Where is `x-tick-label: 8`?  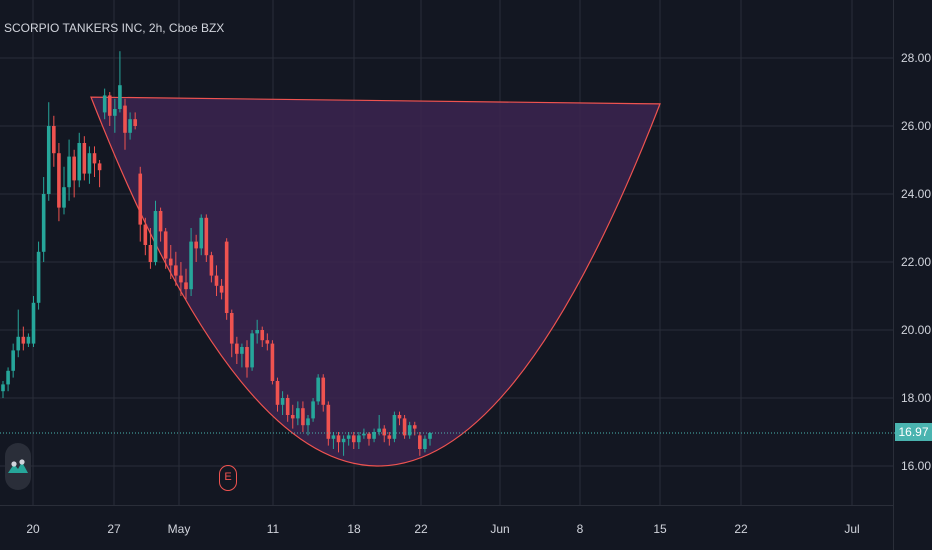 x-tick-label: 8 is located at coordinates (580, 529).